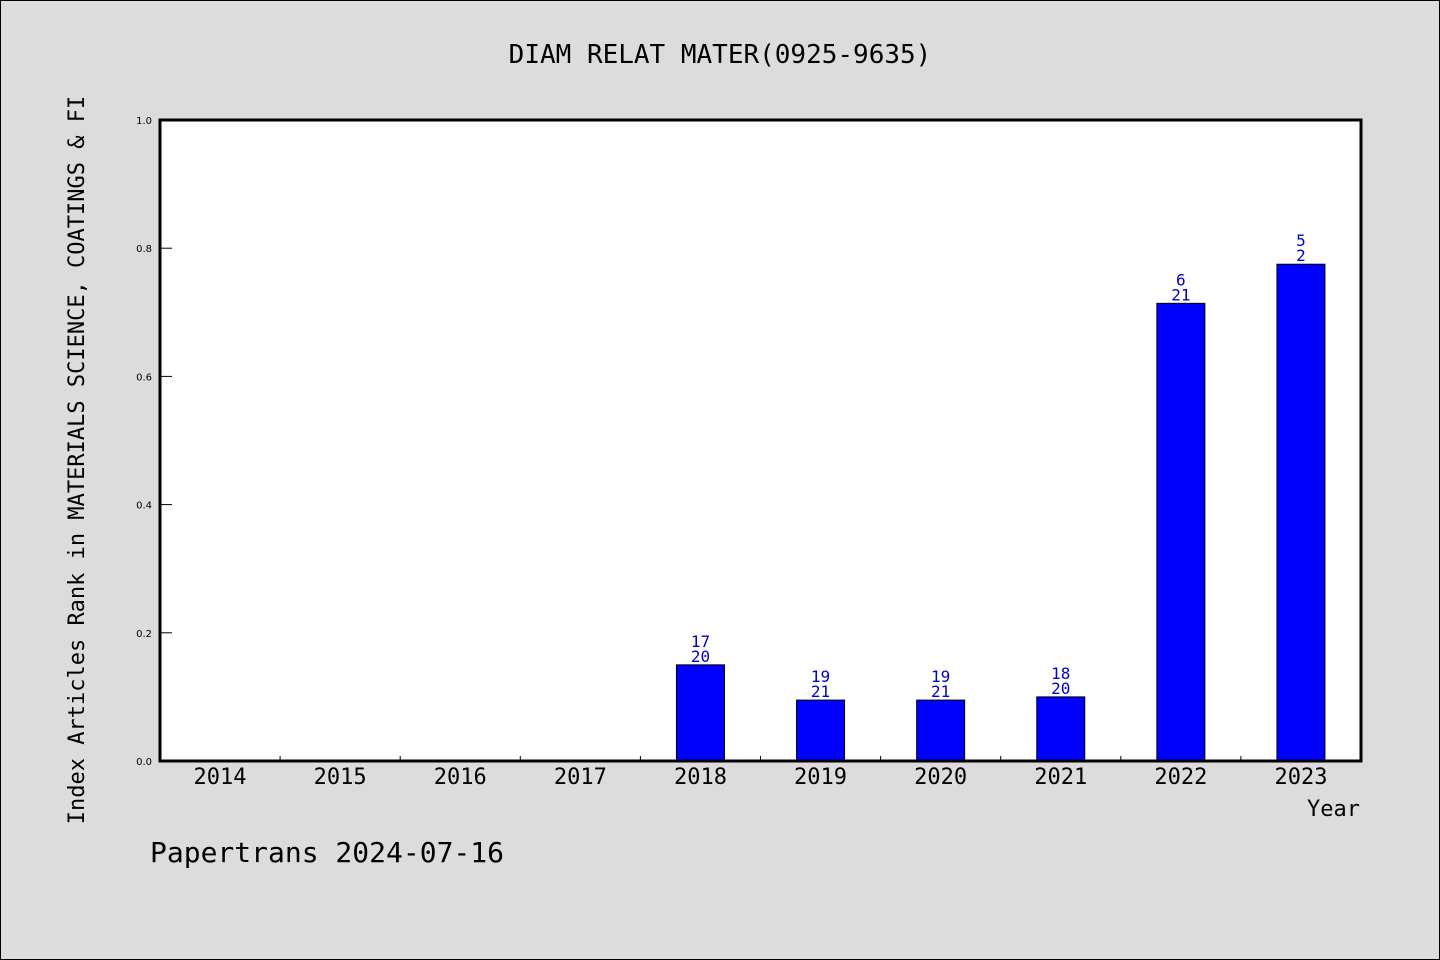 This screenshot has height=960, width=1440. I want to click on data-label-rank: 17, so click(700, 641).